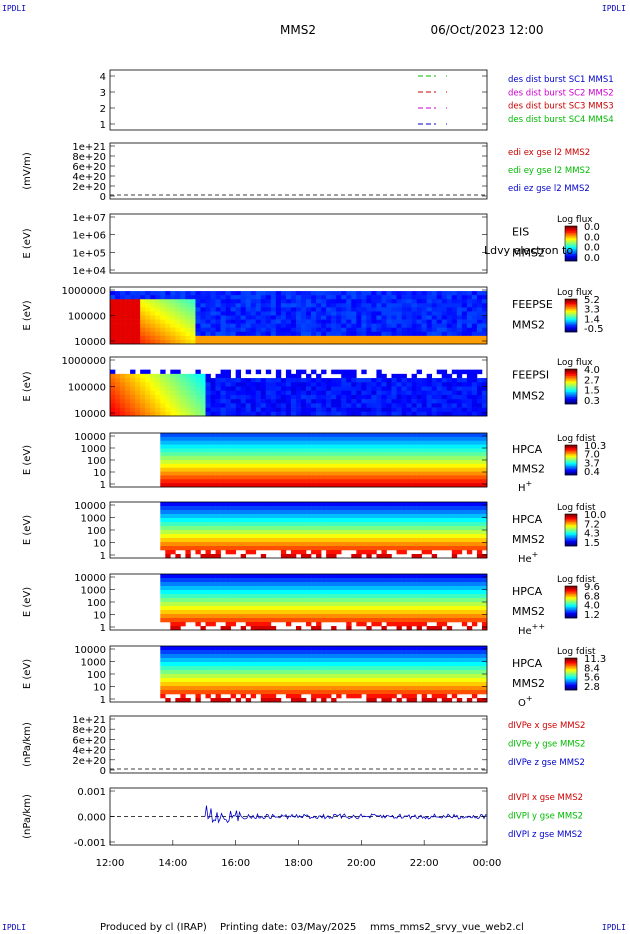  I want to click on colorbar-tick-label: 4.3, so click(592, 534).